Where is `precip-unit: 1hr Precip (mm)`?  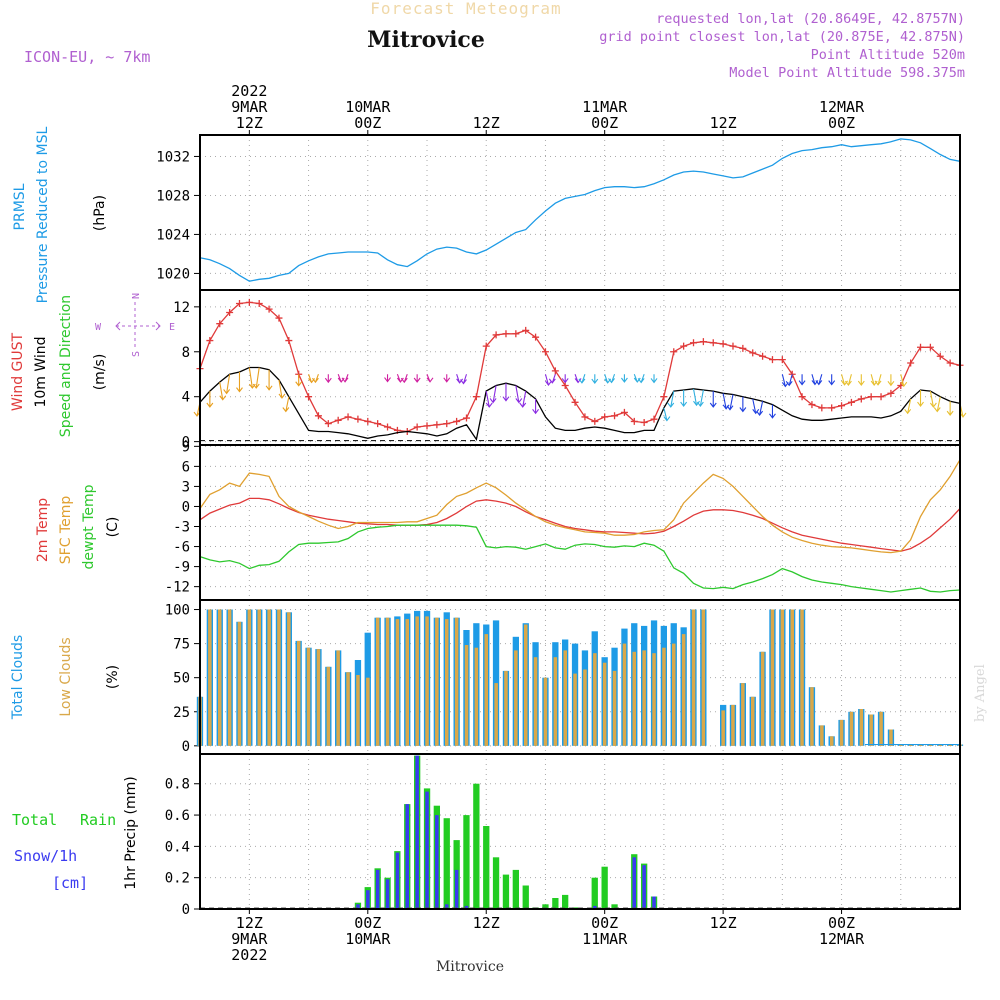
precip-unit: 1hr Precip (mm) is located at coordinates (131, 832).